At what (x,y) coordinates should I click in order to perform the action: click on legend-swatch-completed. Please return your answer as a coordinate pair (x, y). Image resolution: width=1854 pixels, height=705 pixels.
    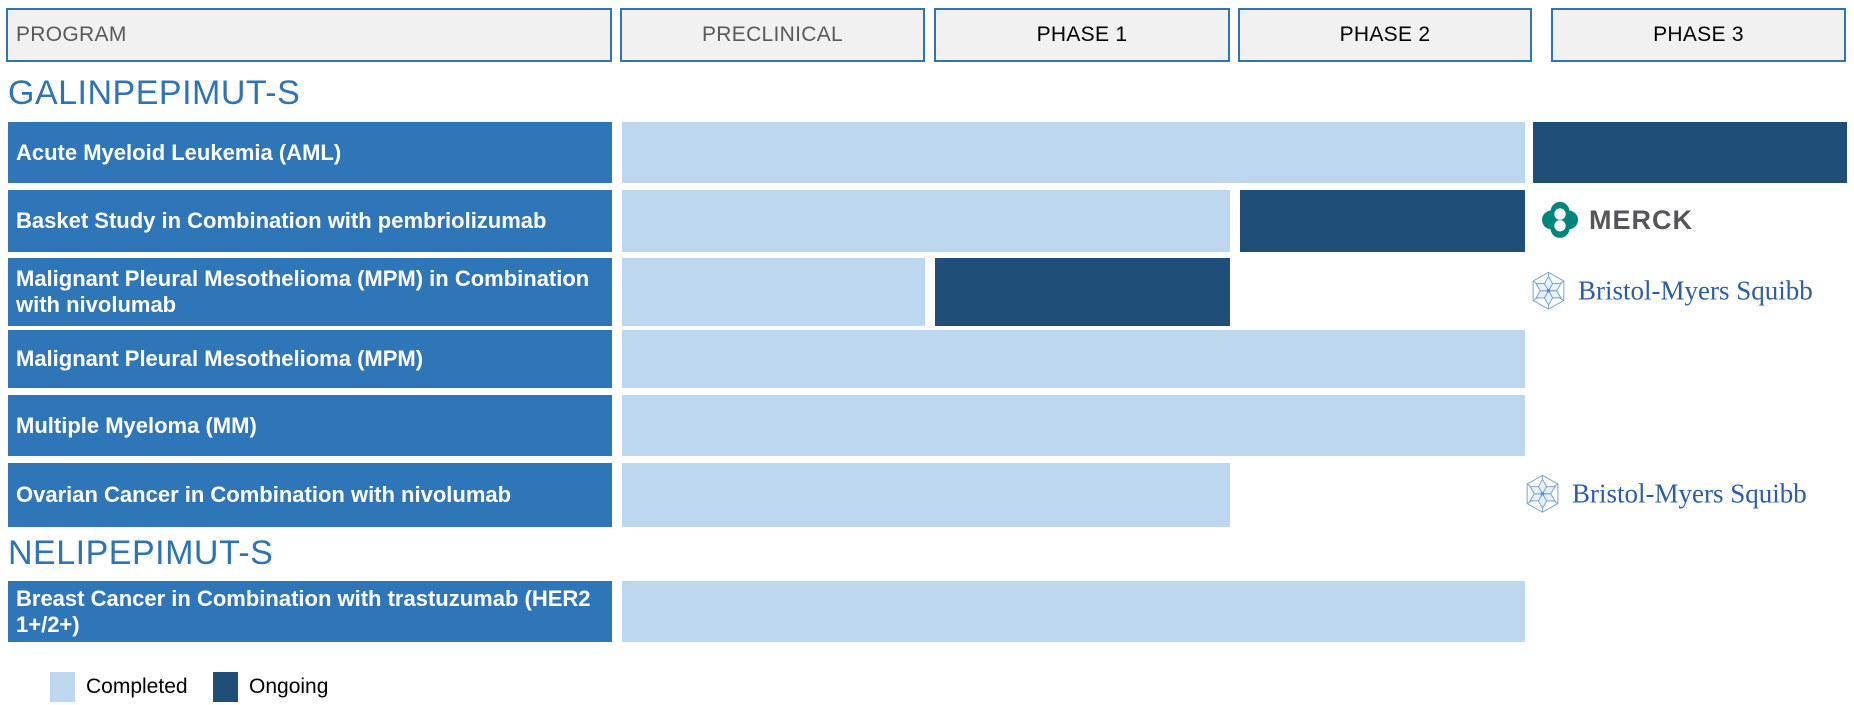
    Looking at the image, I should click on (62, 687).